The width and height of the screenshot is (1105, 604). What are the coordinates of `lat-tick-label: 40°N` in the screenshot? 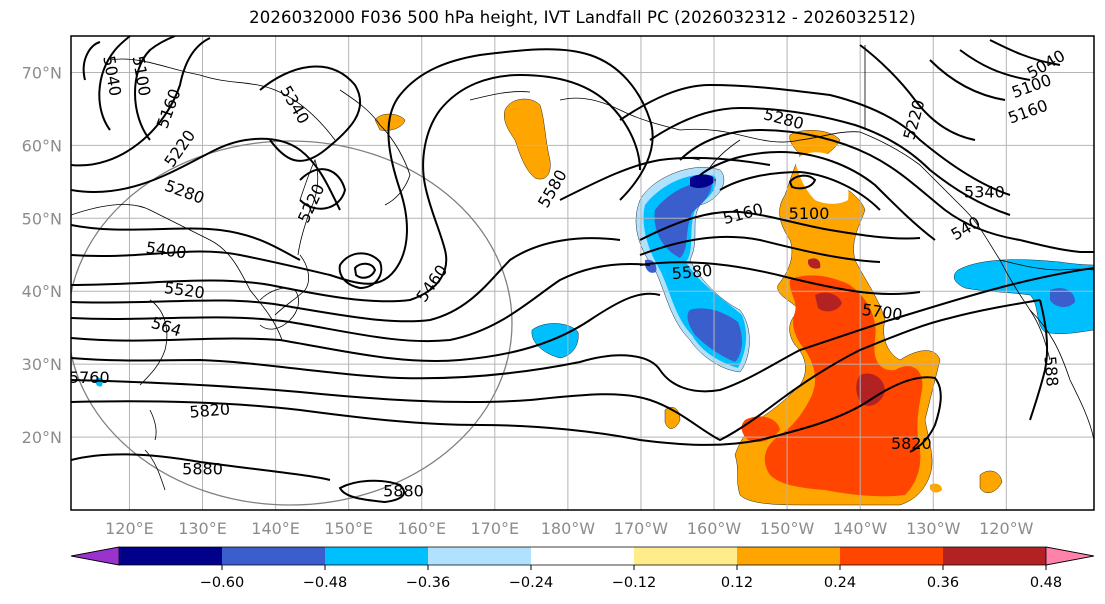 It's located at (42, 291).